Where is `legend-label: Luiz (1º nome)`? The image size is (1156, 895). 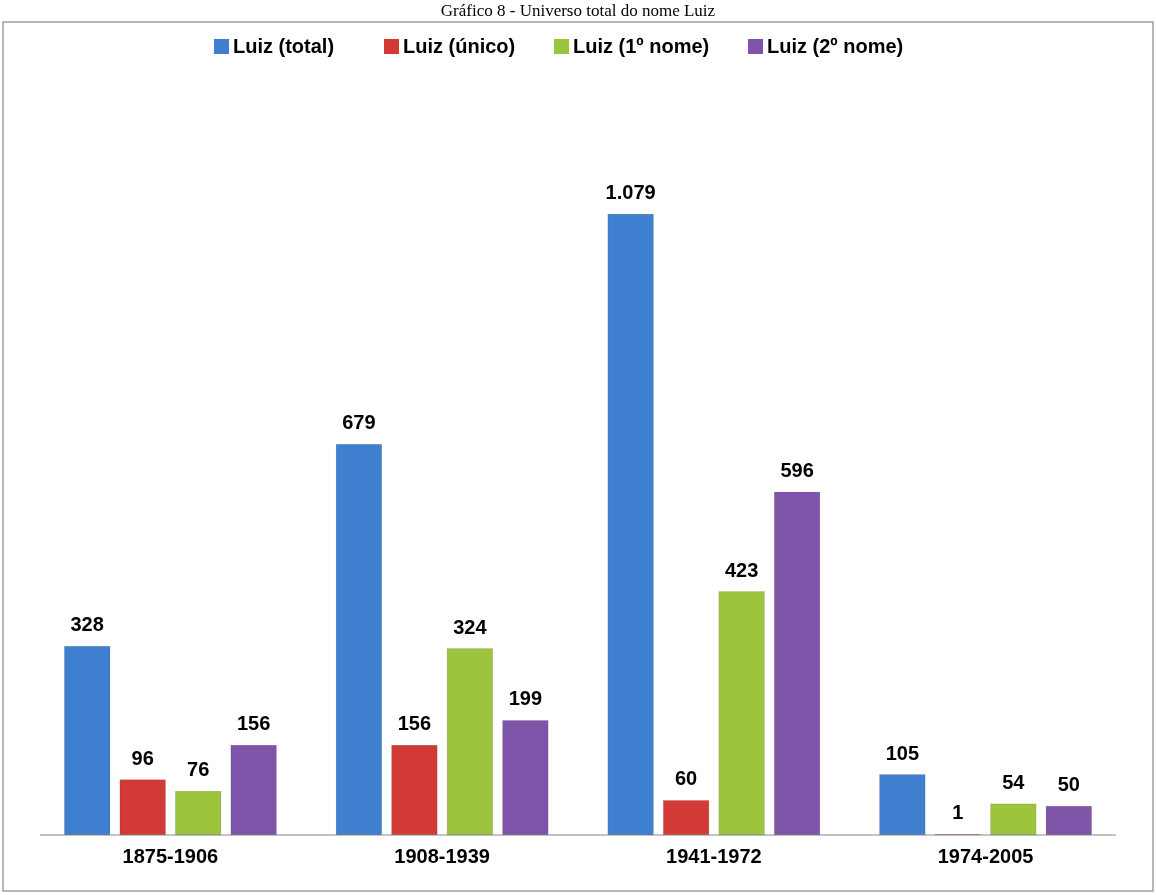 legend-label: Luiz (1º nome) is located at coordinates (641, 46).